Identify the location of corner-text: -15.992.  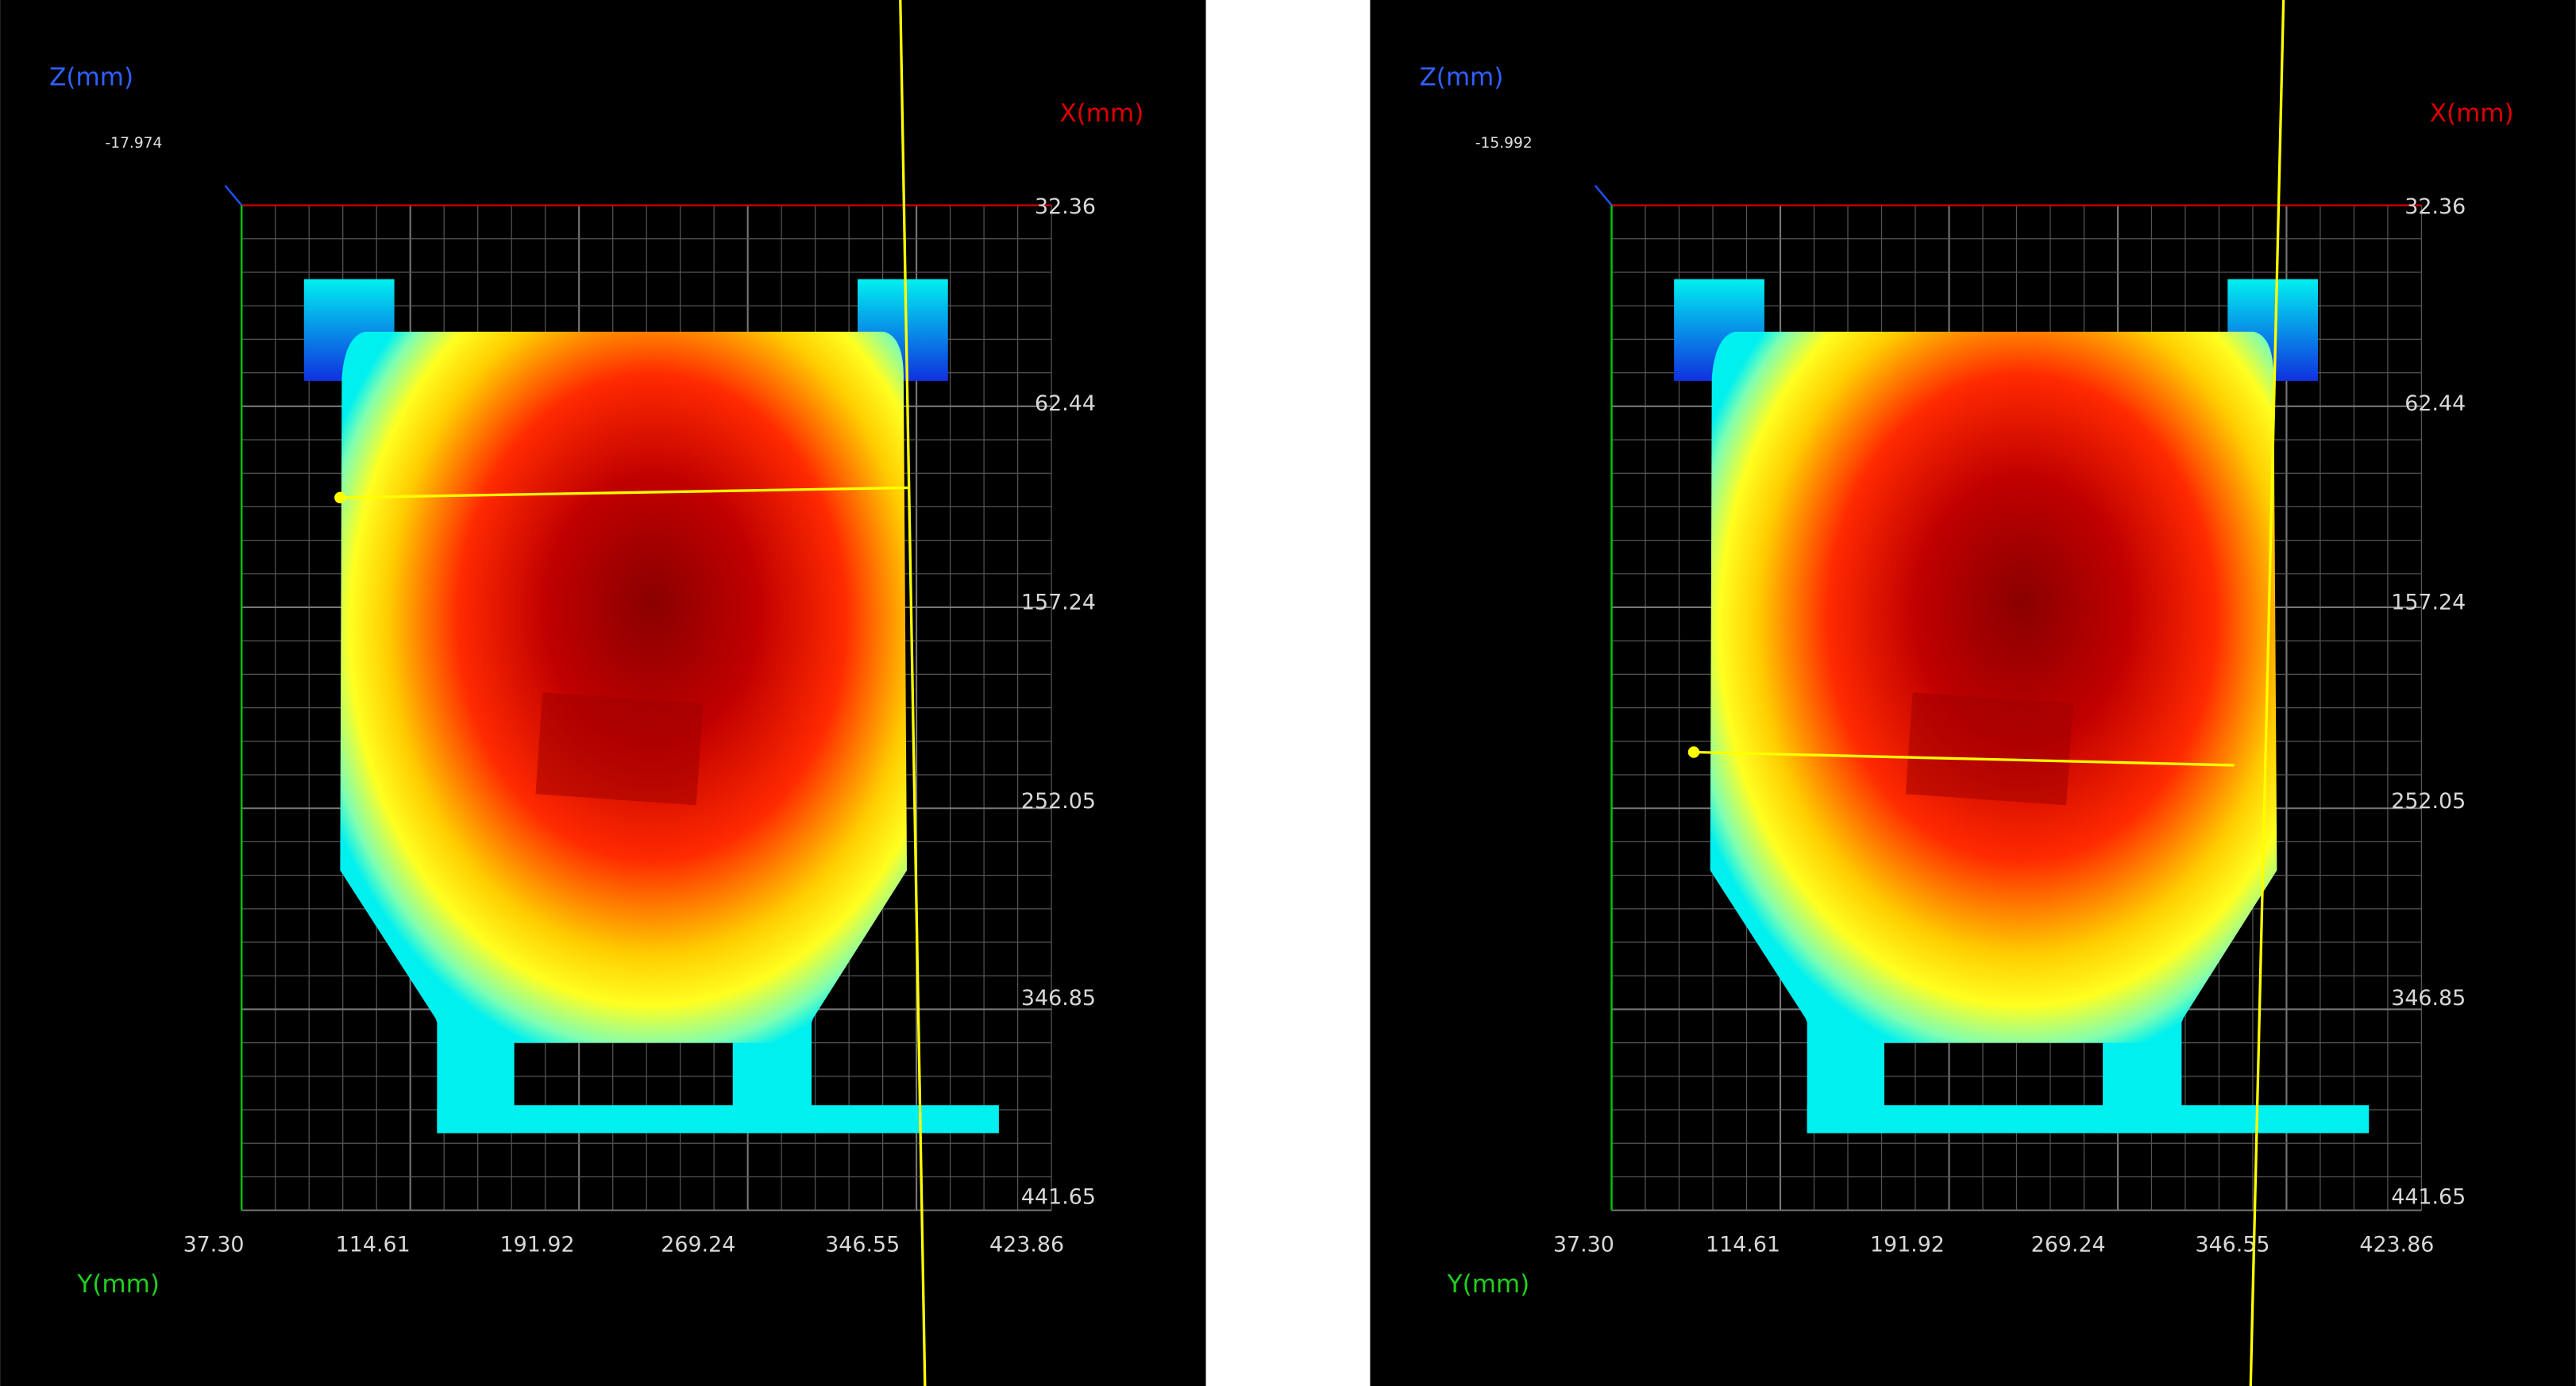
(1504, 143).